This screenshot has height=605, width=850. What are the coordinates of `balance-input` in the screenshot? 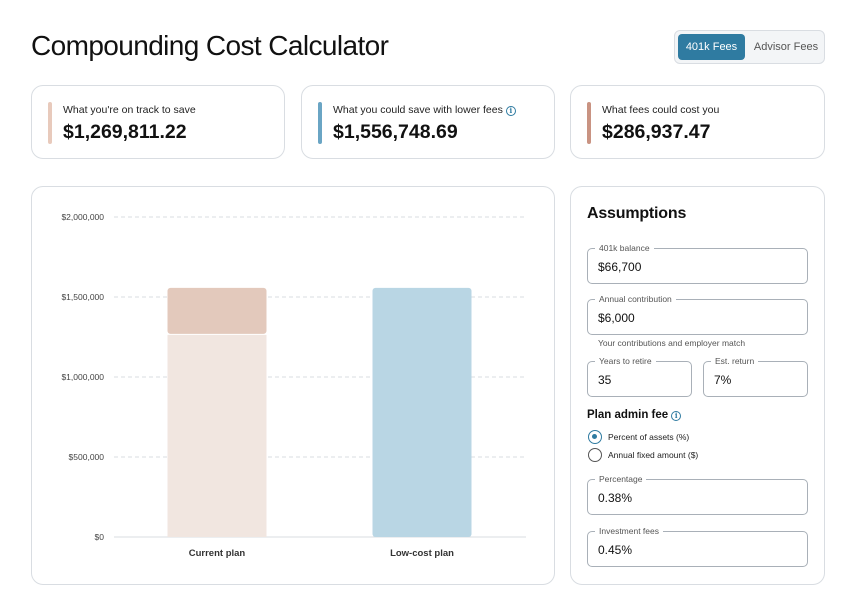 It's located at (691, 267).